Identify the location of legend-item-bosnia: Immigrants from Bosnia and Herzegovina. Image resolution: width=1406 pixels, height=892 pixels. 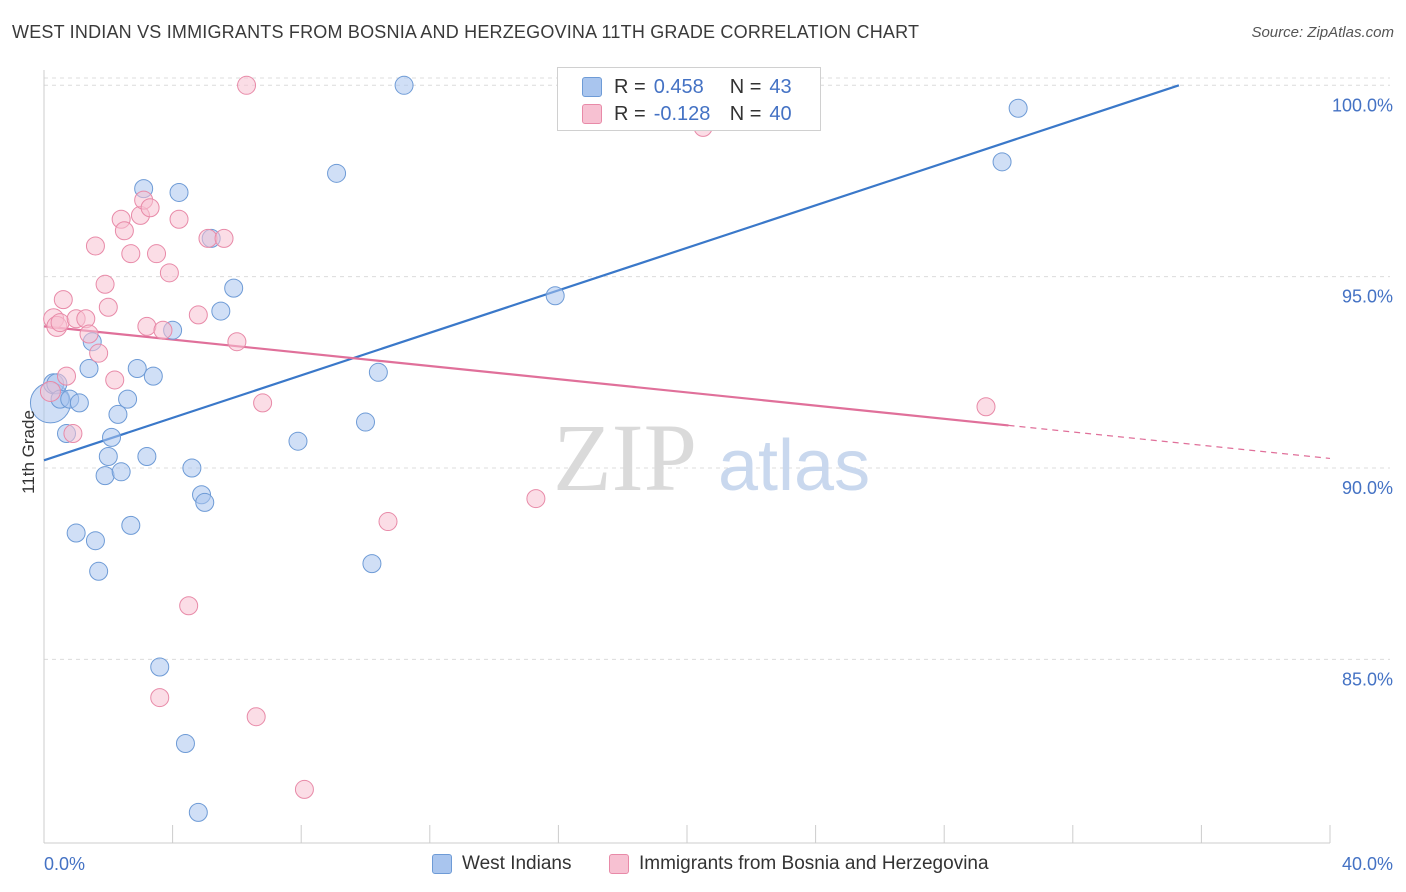
(799, 864).